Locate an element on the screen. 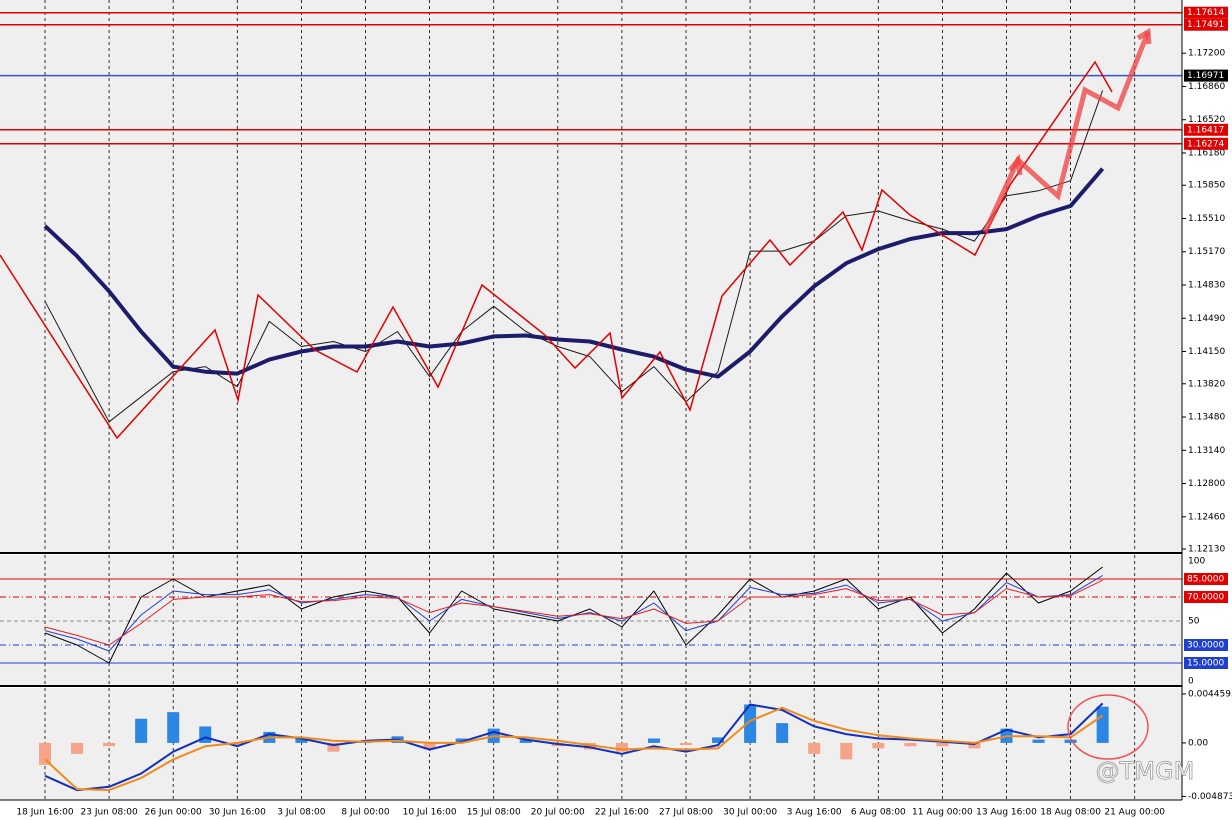 Image resolution: width=1232 pixels, height=820 pixels. y-tick-label: 1.14490 is located at coordinates (1206, 319).